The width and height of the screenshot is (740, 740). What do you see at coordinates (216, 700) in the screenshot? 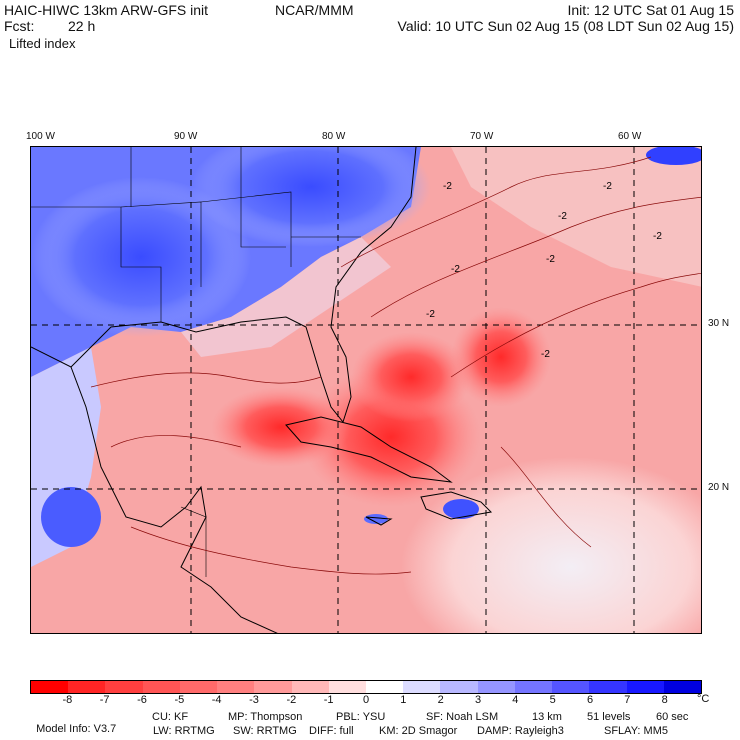
I see `colorbar-tick-label: -4` at bounding box center [216, 700].